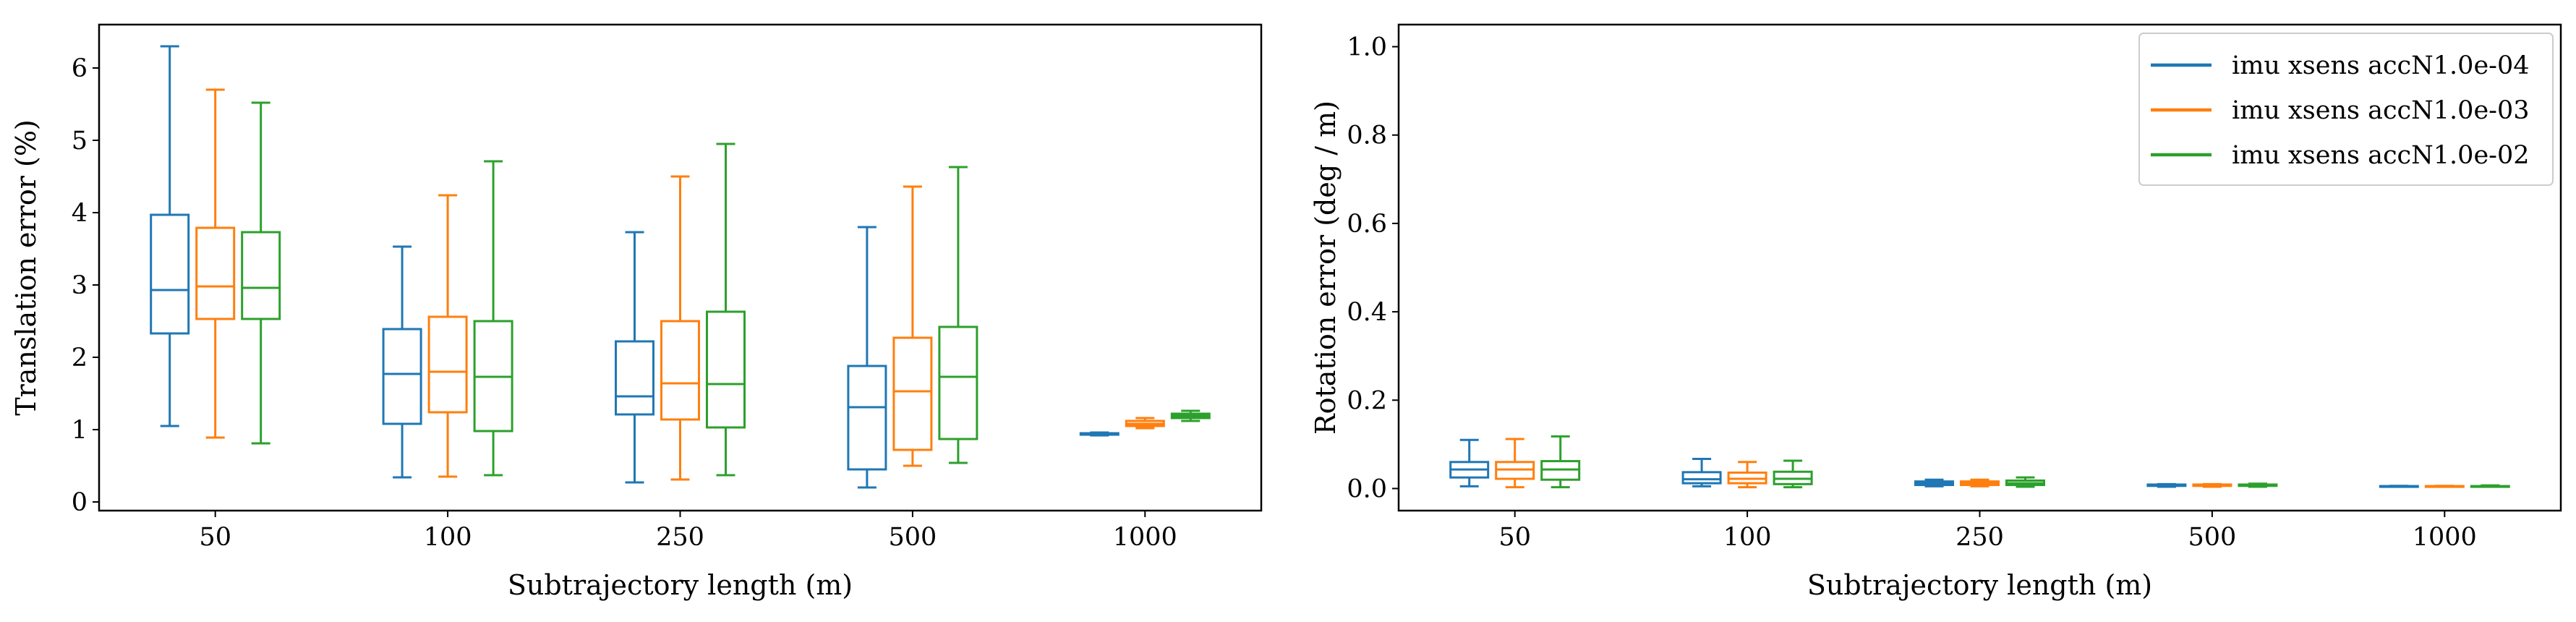 Image resolution: width=2576 pixels, height=622 pixels. Describe the element at coordinates (1367, 224) in the screenshot. I see `y-tick-label: 0.6` at that location.